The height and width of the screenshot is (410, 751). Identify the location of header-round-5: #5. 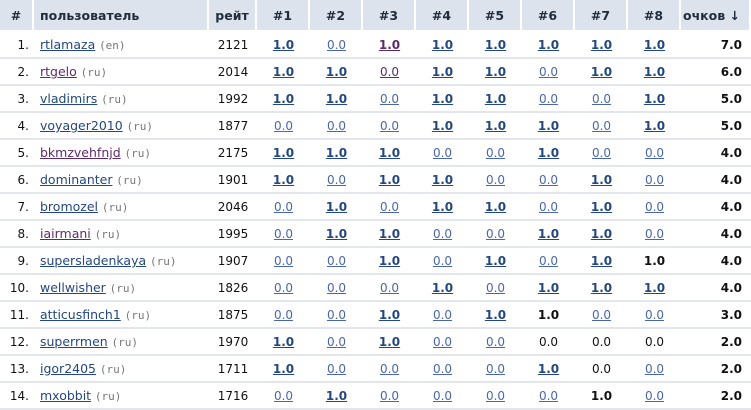
(495, 16).